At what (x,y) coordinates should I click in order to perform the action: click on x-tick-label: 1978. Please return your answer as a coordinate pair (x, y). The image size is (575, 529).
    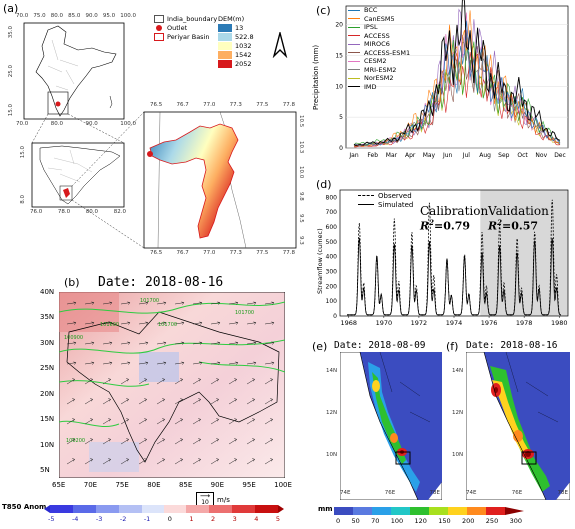
    Looking at the image, I should click on (524, 323).